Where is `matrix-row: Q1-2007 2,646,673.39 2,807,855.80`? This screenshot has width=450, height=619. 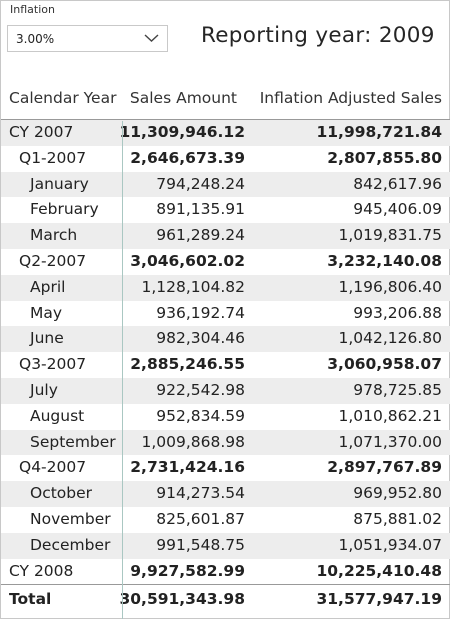
matrix-row: Q1-2007 2,646,673.39 2,807,855.80 is located at coordinates (225, 159).